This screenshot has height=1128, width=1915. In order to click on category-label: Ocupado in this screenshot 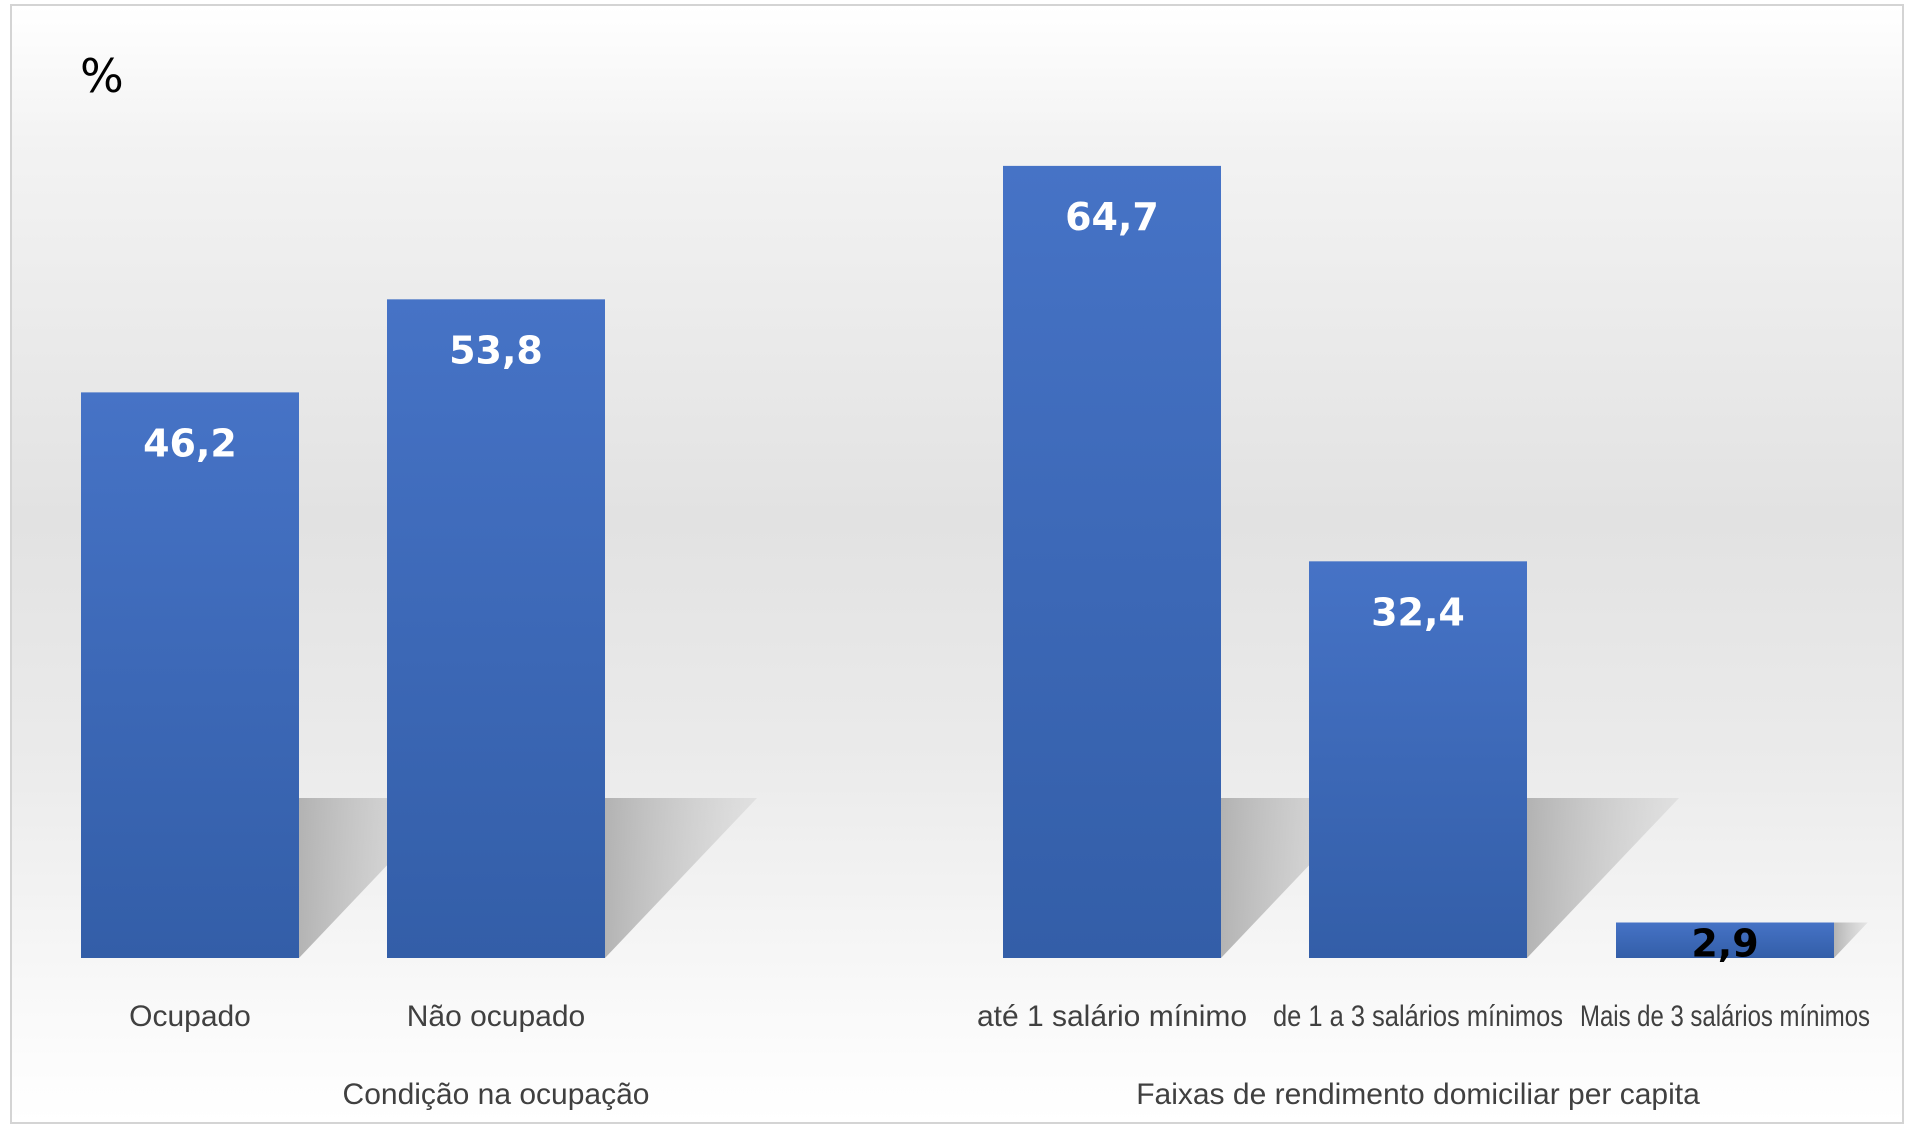, I will do `click(190, 1016)`.